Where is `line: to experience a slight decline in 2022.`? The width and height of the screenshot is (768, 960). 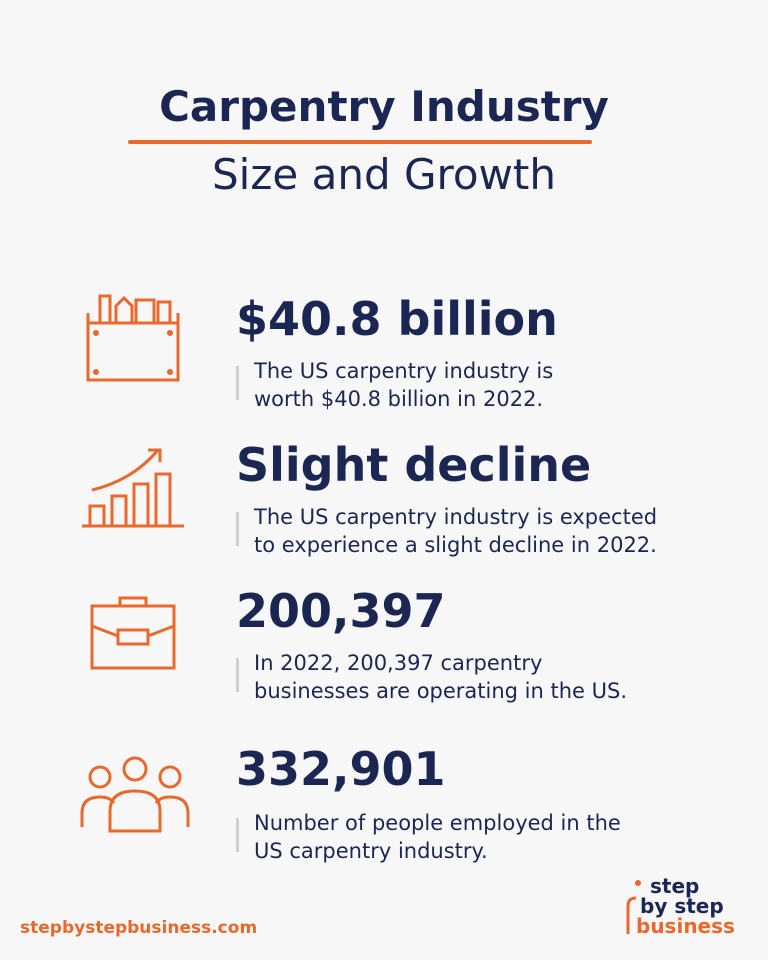 line: to experience a slight decline in 2022. is located at coordinates (455, 545).